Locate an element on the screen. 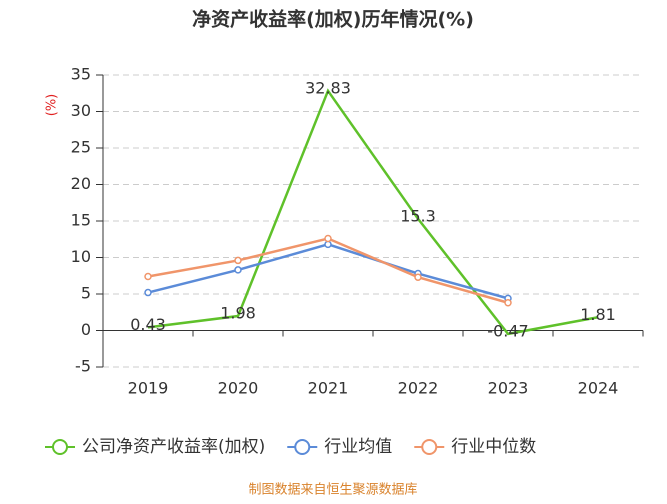 The image size is (667, 504). x-tick-label: 2021 is located at coordinates (328, 388).